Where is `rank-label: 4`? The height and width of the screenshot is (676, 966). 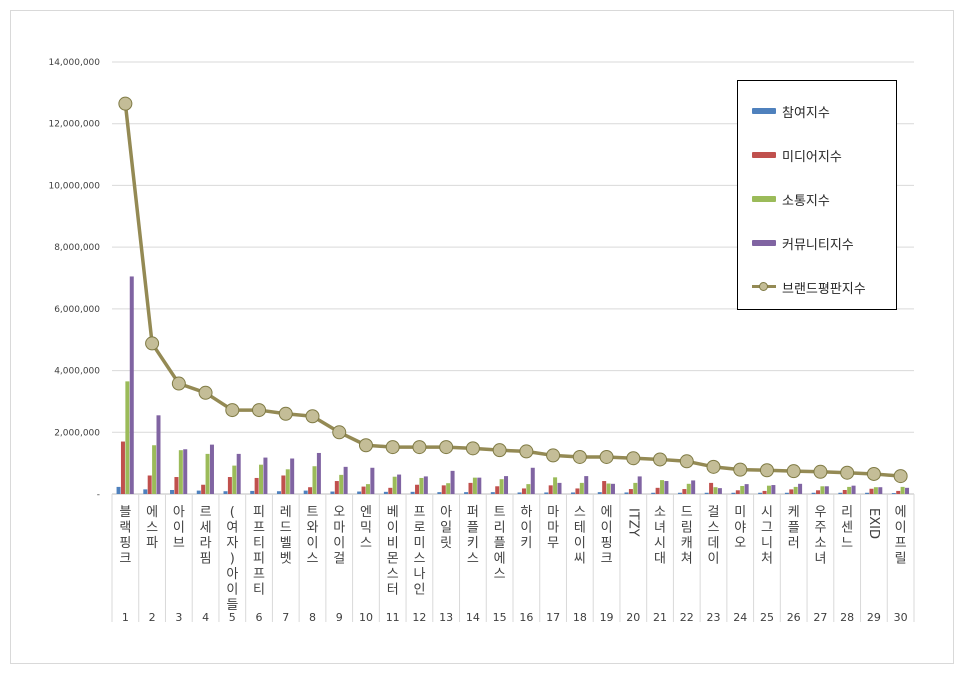 rank-label: 4 is located at coordinates (205, 617).